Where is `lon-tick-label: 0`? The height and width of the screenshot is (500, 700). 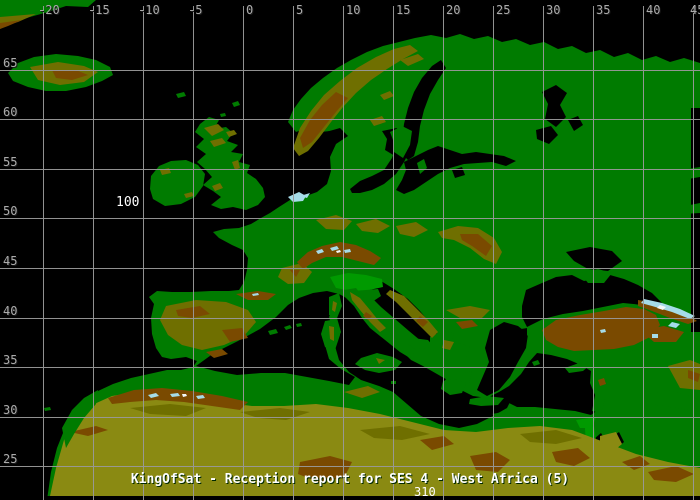 lon-tick-label: 0 is located at coordinates (250, 10).